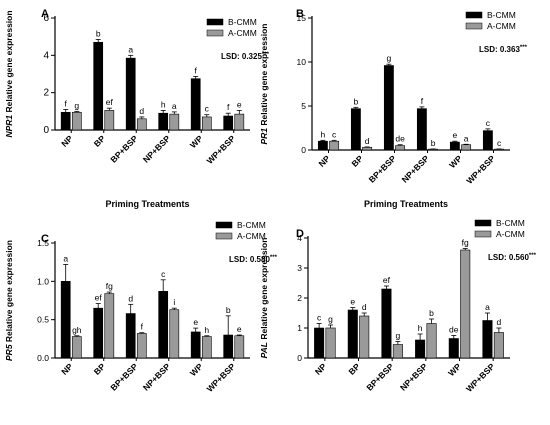 This screenshot has width=550, height=425. Describe the element at coordinates (299, 298) in the screenshot. I see `y-tick-label: 2` at that location.